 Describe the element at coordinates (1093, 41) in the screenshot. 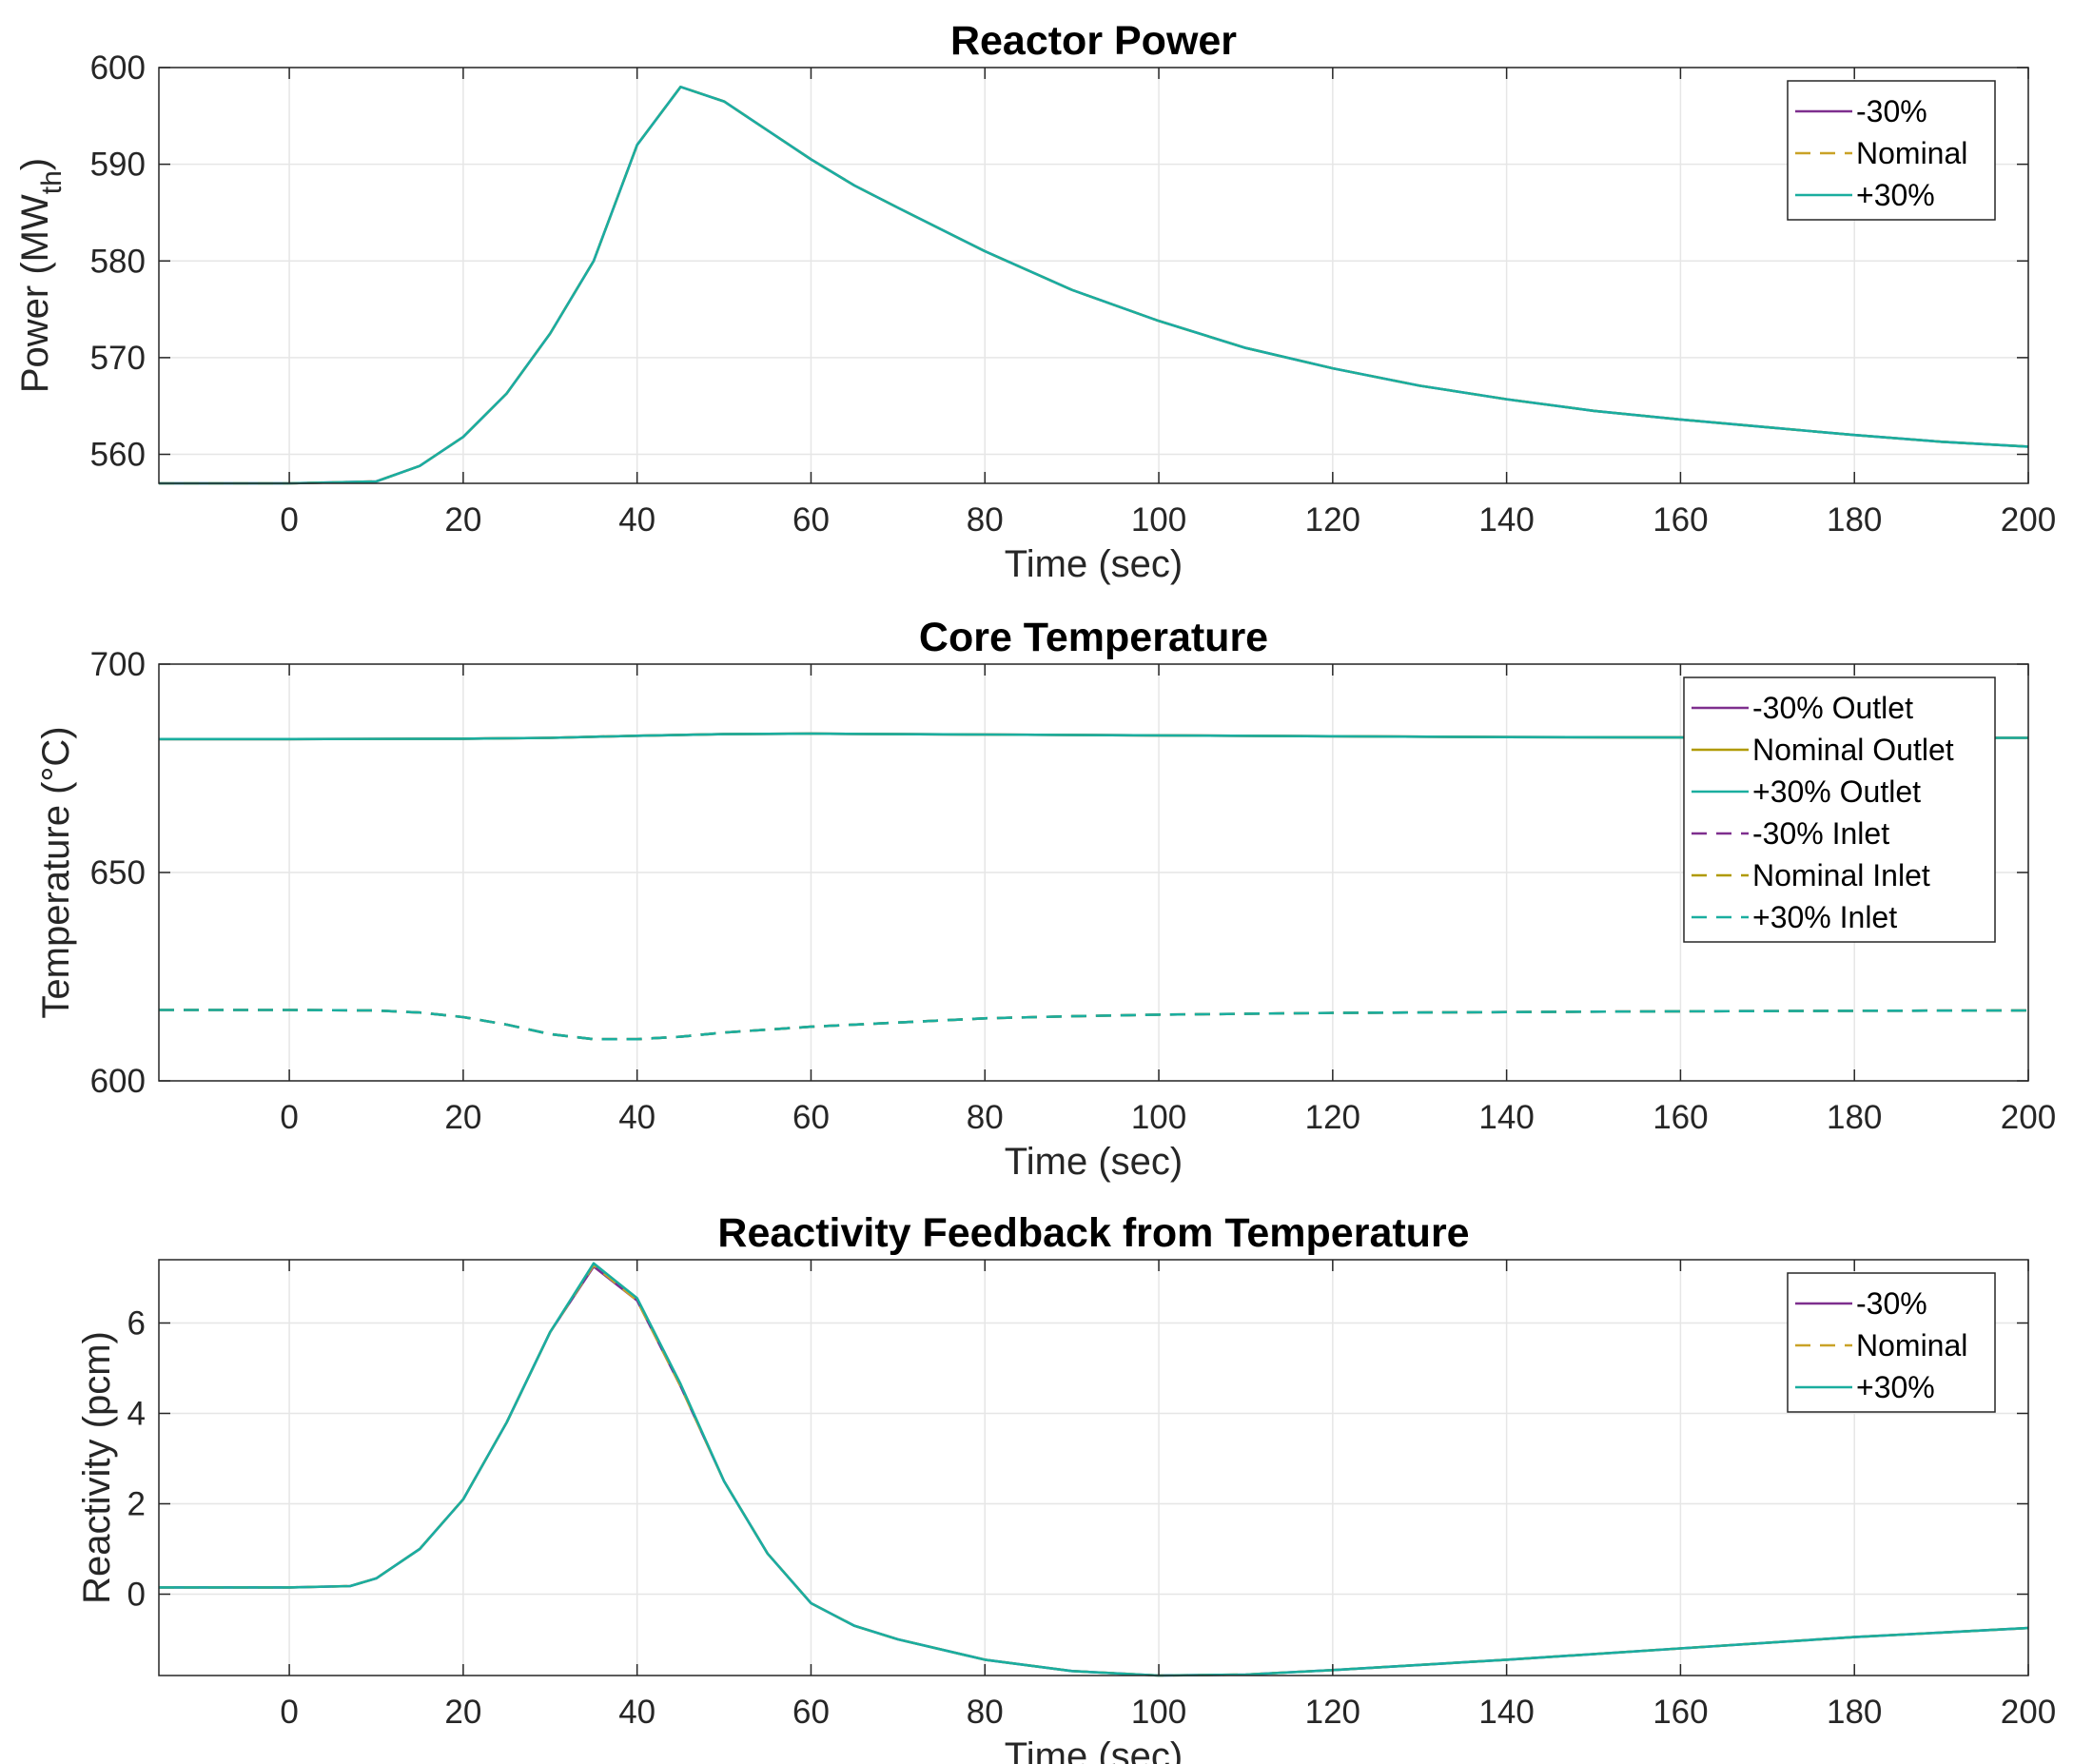

I see `chart-title: Reactor Power` at that location.